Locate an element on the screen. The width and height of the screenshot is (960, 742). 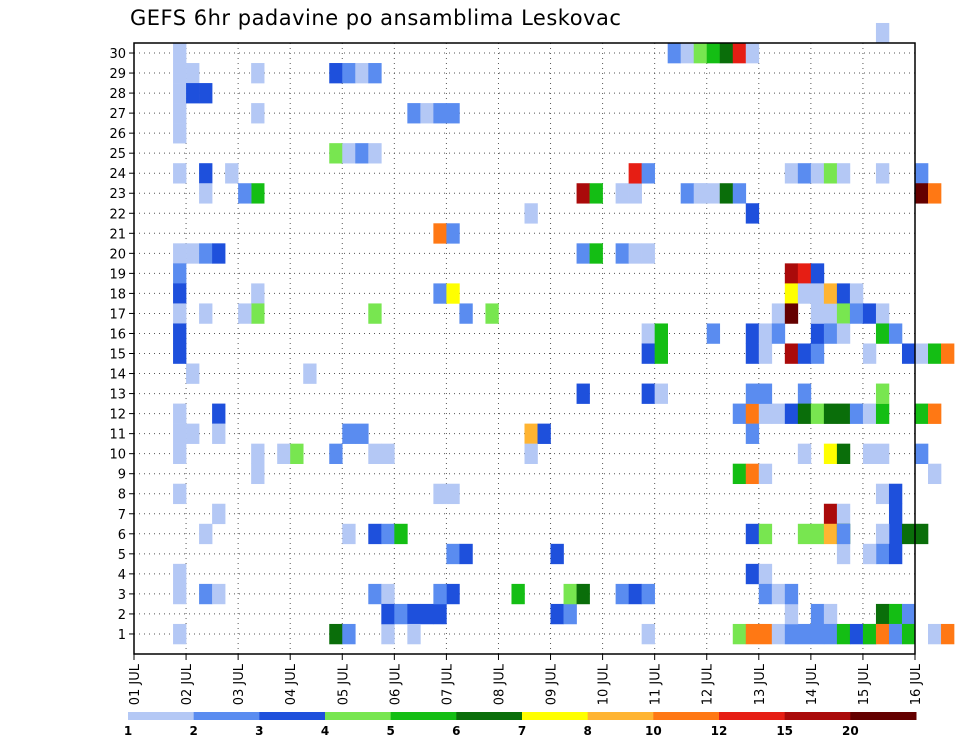
y-tick-label: 3 is located at coordinates (122, 595).